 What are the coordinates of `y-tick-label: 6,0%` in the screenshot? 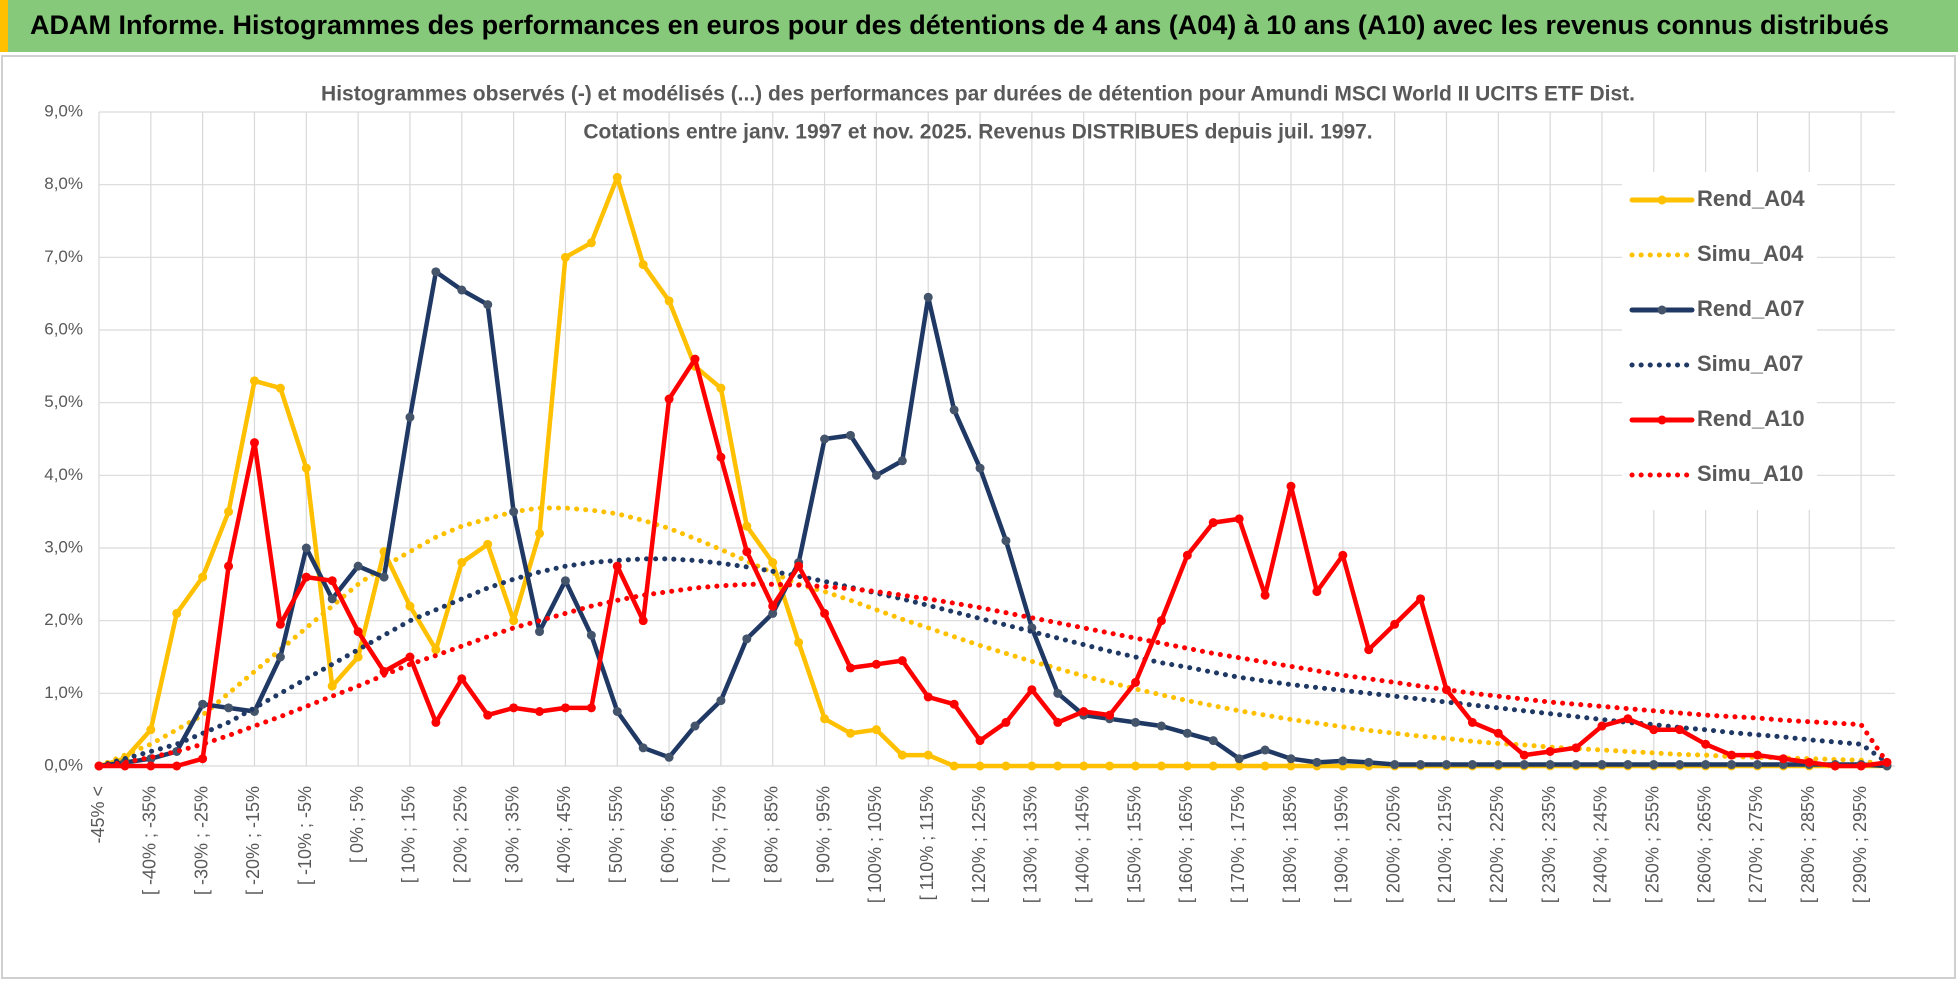 It's located at (63, 328).